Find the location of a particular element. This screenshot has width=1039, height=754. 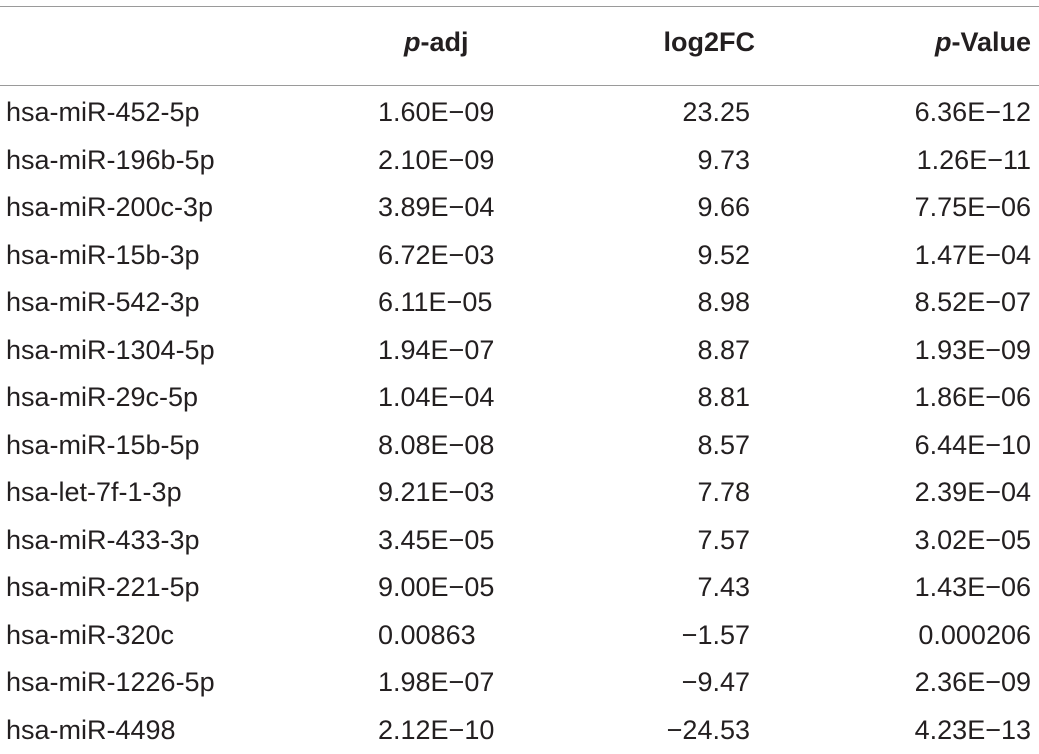

mirna-name-cell: hsa-miR-200c-3p is located at coordinates (109, 207).